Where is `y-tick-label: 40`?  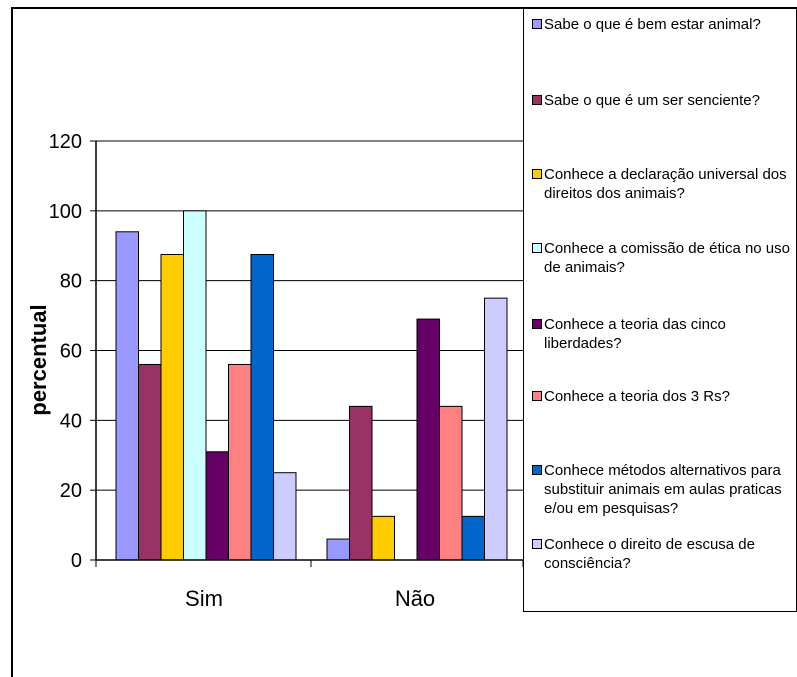 y-tick-label: 40 is located at coordinates (71, 421).